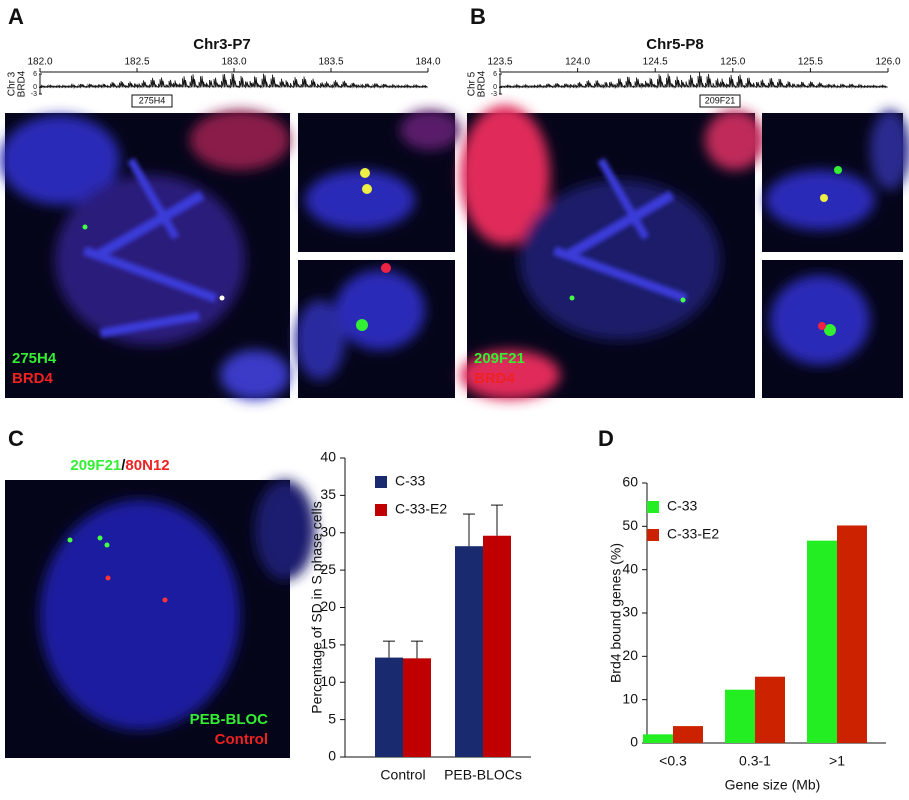 The image size is (909, 800). Describe the element at coordinates (328, 494) in the screenshot. I see `y-tick-label: 35` at that location.